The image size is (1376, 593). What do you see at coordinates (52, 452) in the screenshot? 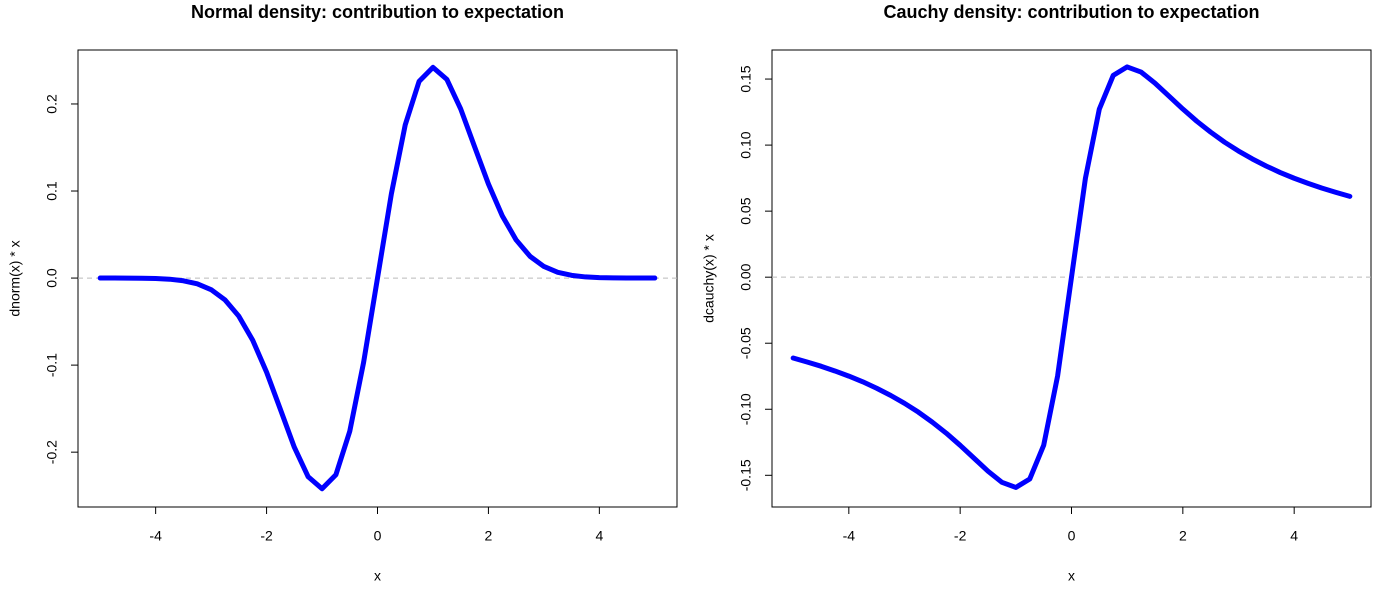
I see `y-tick-label: -0.2` at bounding box center [52, 452].